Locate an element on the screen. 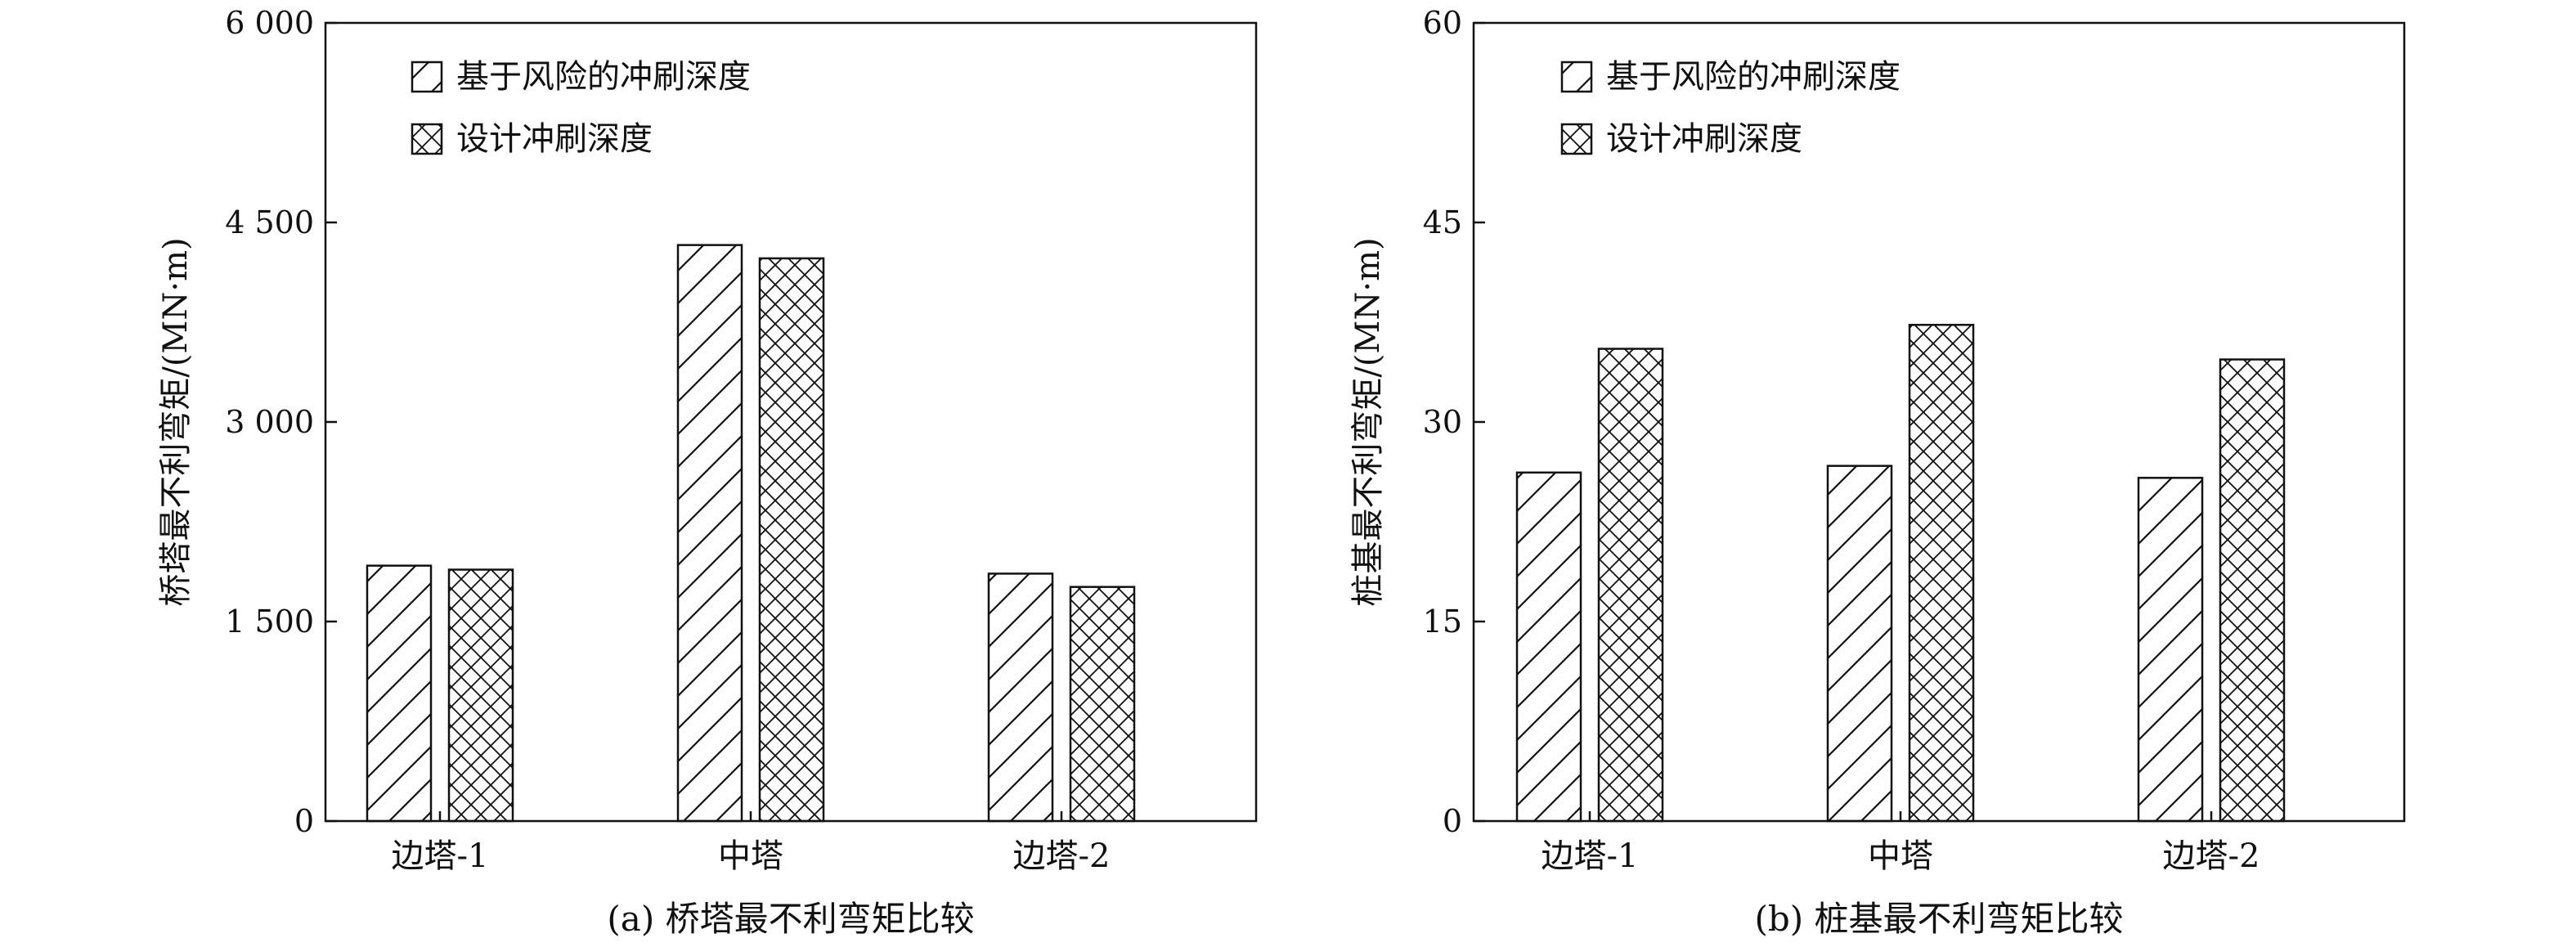 Image resolution: width=2576 pixels, height=947 pixels. panel-caption: (a) 桥塔最不利弯矩比较 is located at coordinates (790, 919).